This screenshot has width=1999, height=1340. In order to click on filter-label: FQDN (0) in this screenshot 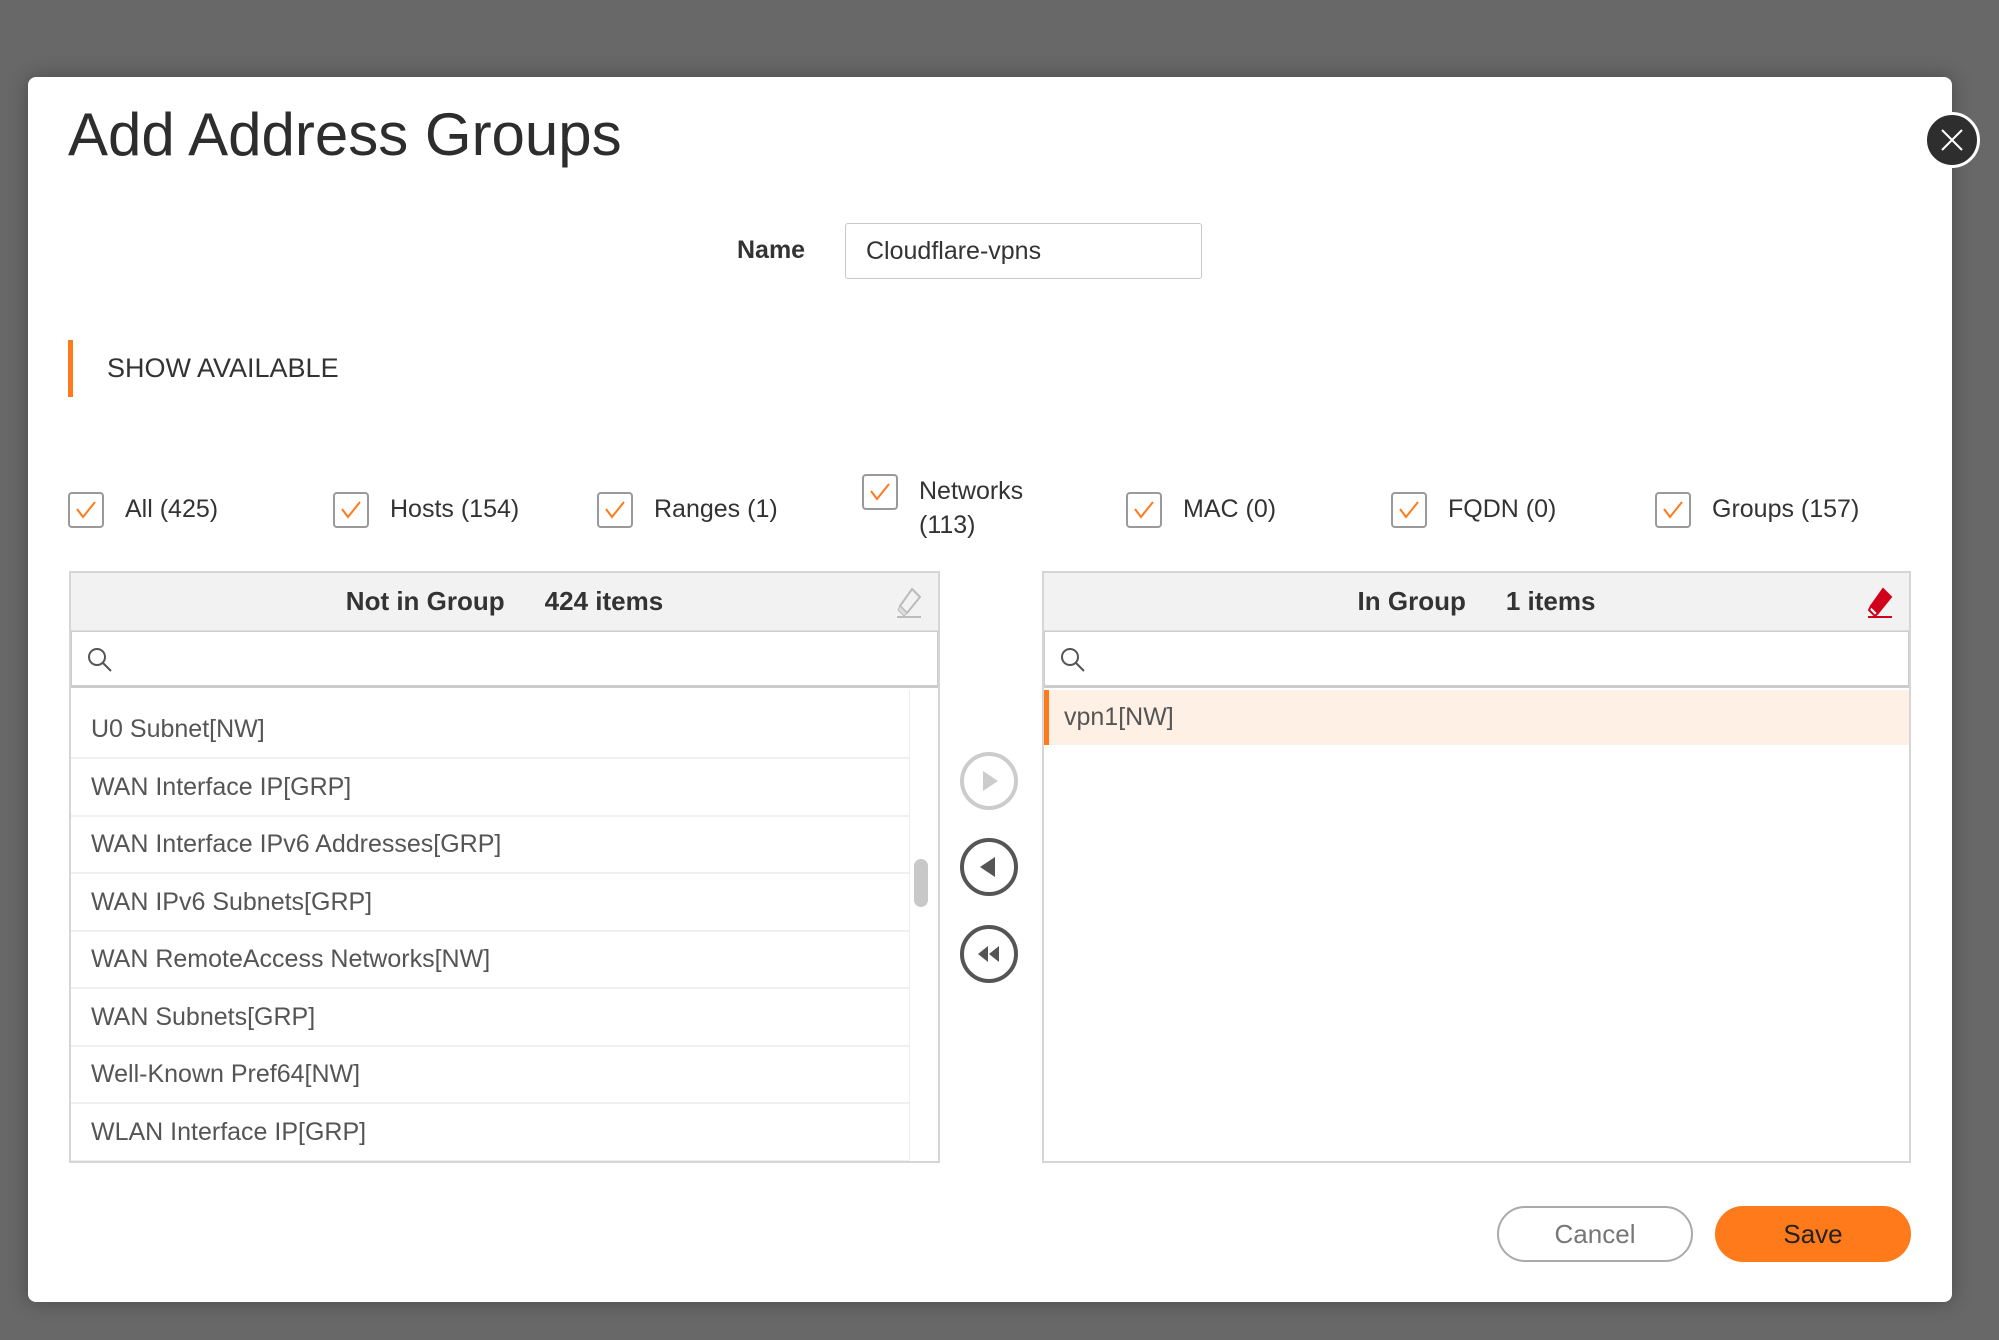, I will do `click(1502, 509)`.